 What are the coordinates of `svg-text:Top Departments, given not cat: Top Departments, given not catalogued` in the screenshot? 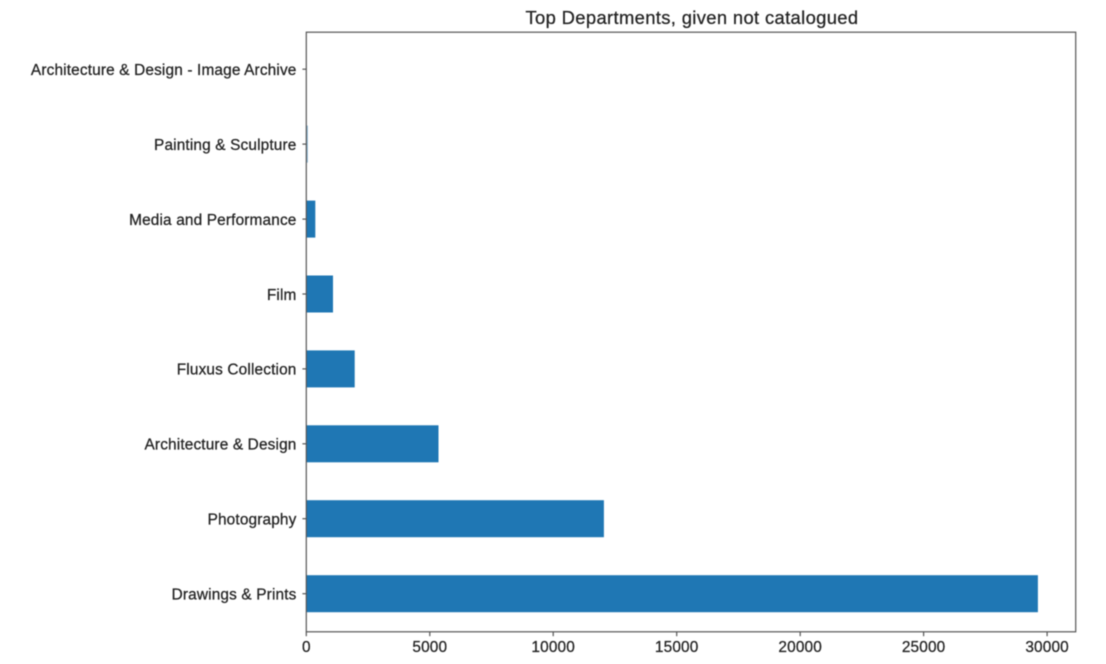 It's located at (692, 17).